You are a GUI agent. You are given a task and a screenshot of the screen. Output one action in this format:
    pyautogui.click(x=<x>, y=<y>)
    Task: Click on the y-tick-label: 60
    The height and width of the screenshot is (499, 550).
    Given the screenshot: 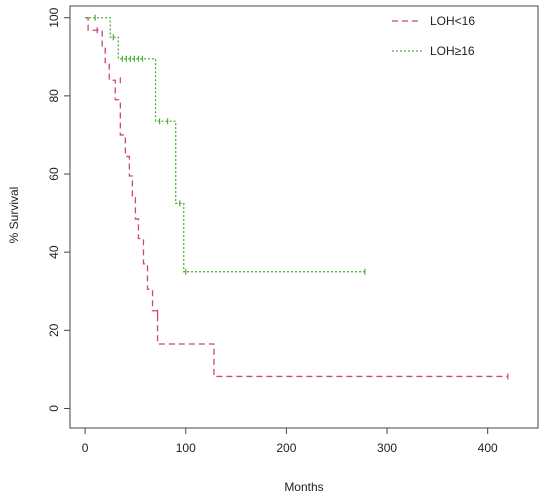 What is the action you would take?
    pyautogui.click(x=54, y=174)
    